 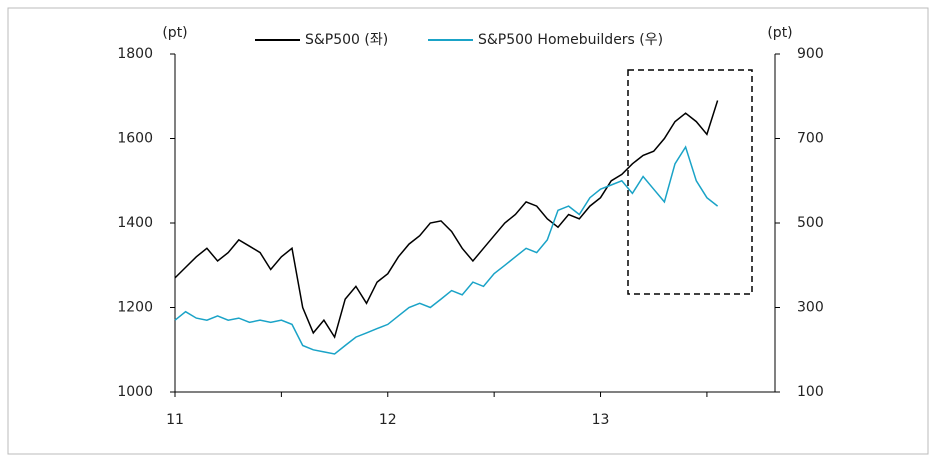 What do you see at coordinates (810, 223) in the screenshot?
I see `y2-tick-label: 500` at bounding box center [810, 223].